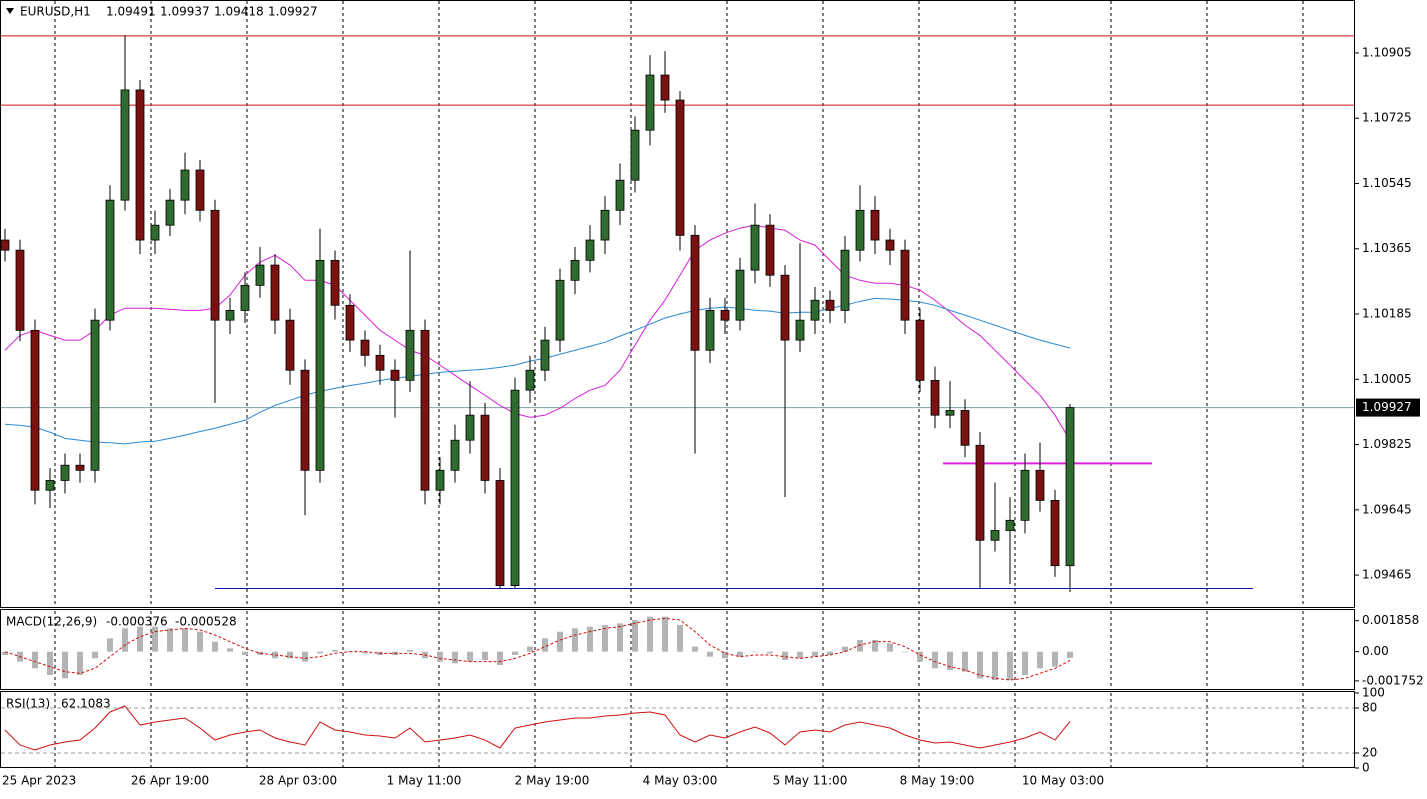 The width and height of the screenshot is (1427, 799). Describe the element at coordinates (239, 12) in the screenshot. I see `last-low: 1.09418` at that location.